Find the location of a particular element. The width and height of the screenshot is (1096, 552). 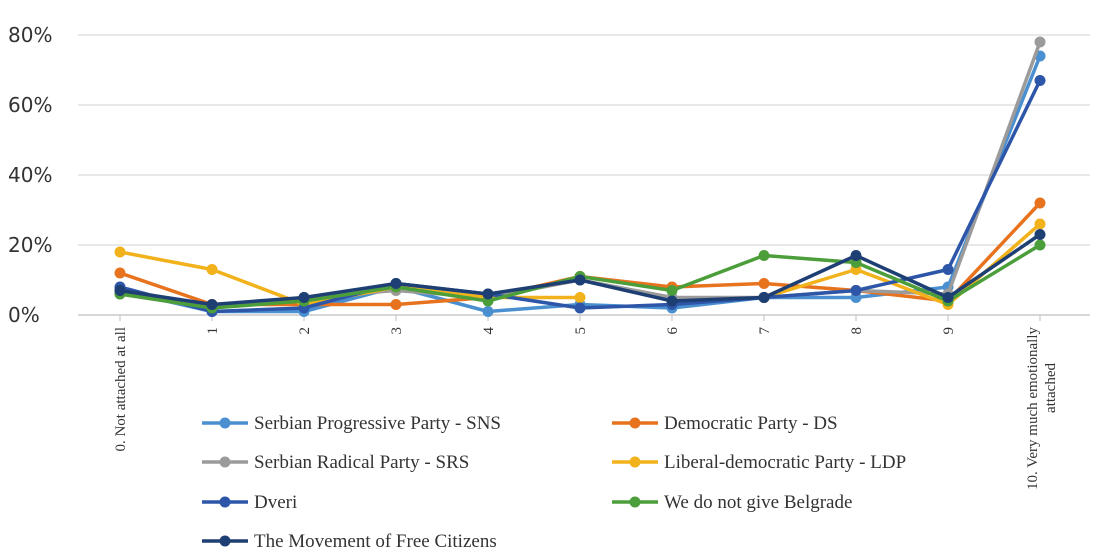

x-tick-label-line2: attached is located at coordinates (1051, 388).